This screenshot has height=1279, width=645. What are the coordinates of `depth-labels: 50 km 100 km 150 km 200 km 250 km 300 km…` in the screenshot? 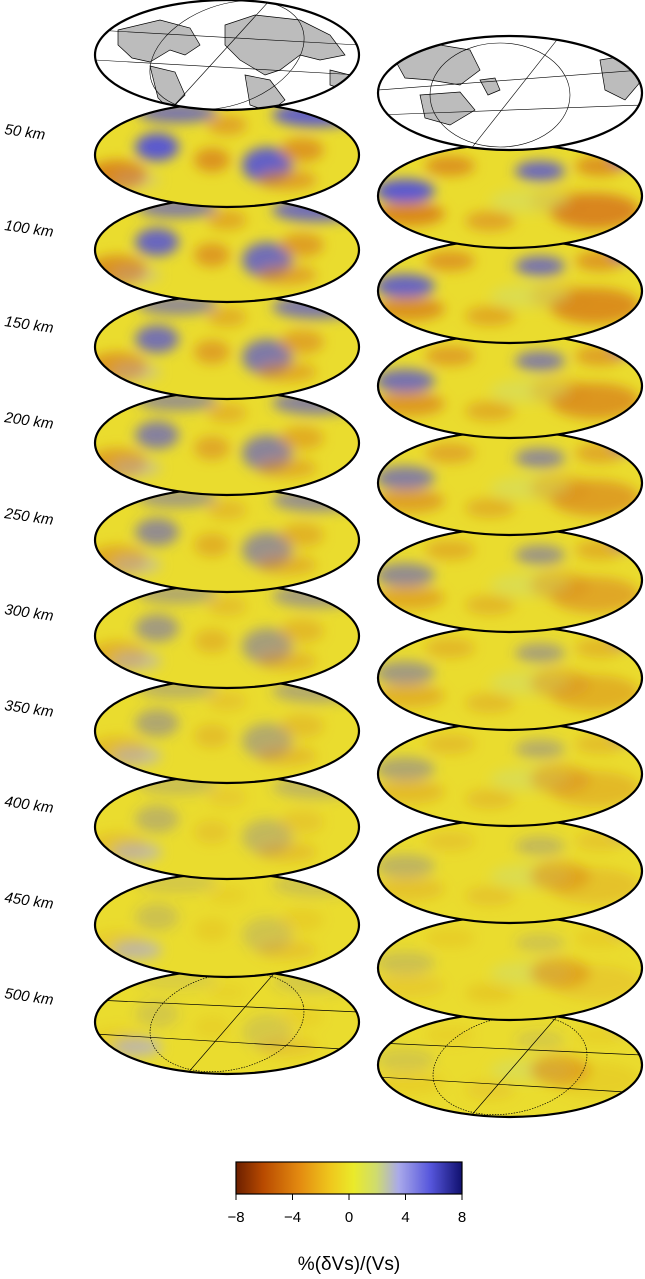 It's located at (28, 565).